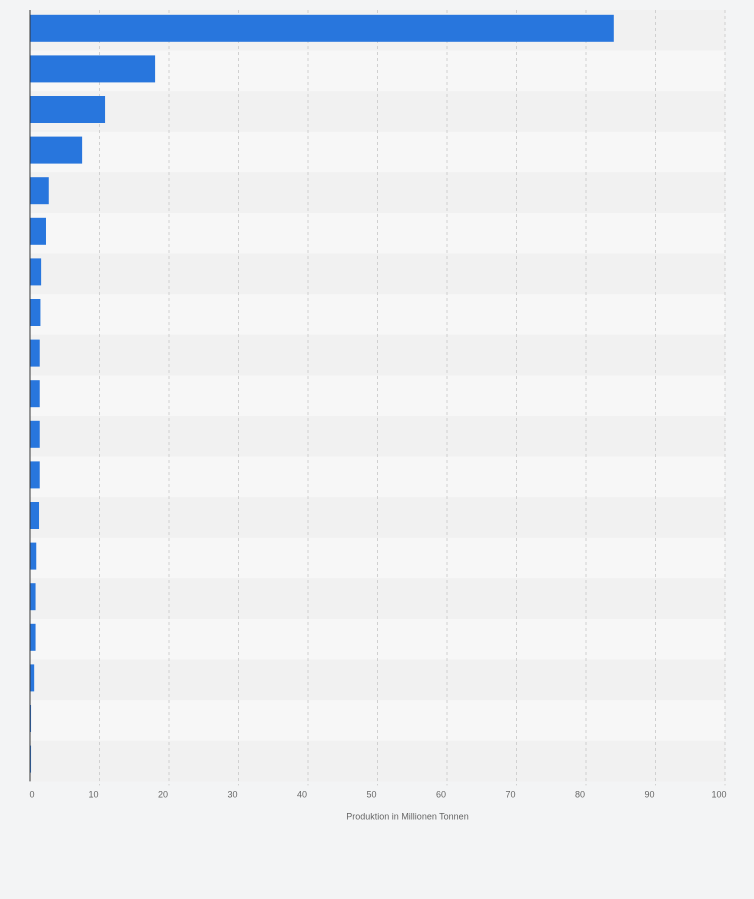 The height and width of the screenshot is (899, 754). I want to click on x-tick-label: 0, so click(31, 794).